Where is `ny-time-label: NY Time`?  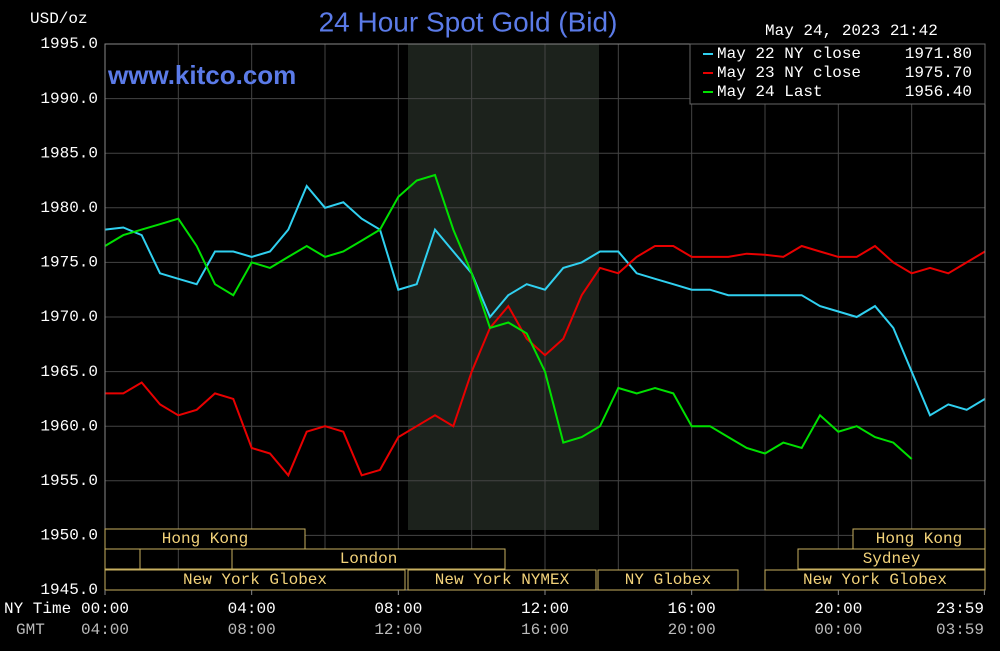 ny-time-label: NY Time is located at coordinates (37, 609).